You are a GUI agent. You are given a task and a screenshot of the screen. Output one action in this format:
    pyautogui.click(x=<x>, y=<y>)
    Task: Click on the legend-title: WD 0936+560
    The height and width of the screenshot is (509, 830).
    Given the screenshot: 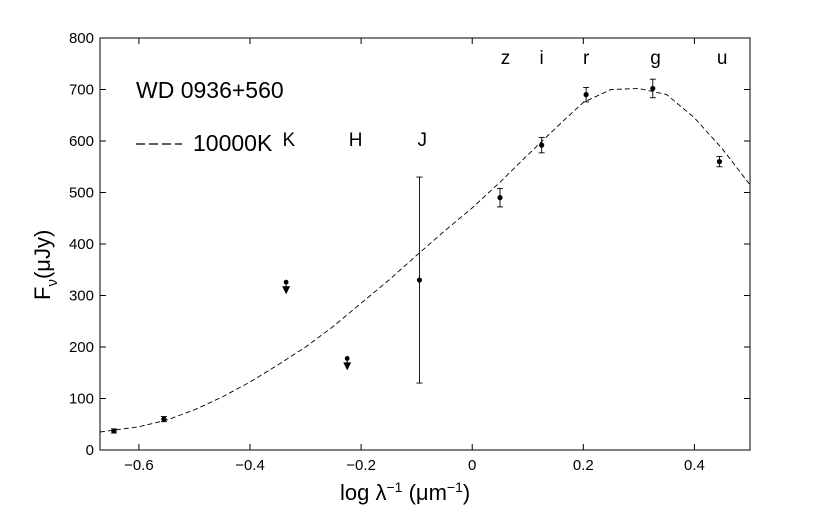 What is the action you would take?
    pyautogui.click(x=210, y=90)
    